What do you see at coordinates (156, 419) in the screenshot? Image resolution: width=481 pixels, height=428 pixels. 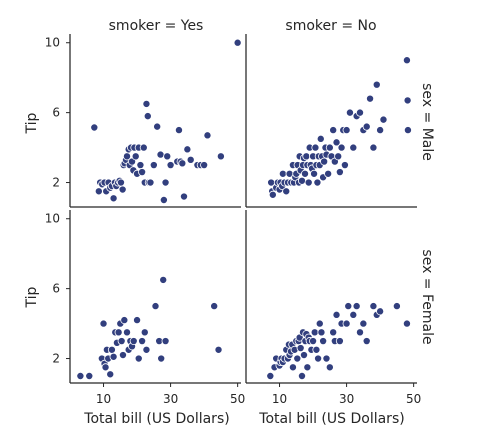 I see `x-axis-label-left: Total bill (US Dollars)` at bounding box center [156, 419].